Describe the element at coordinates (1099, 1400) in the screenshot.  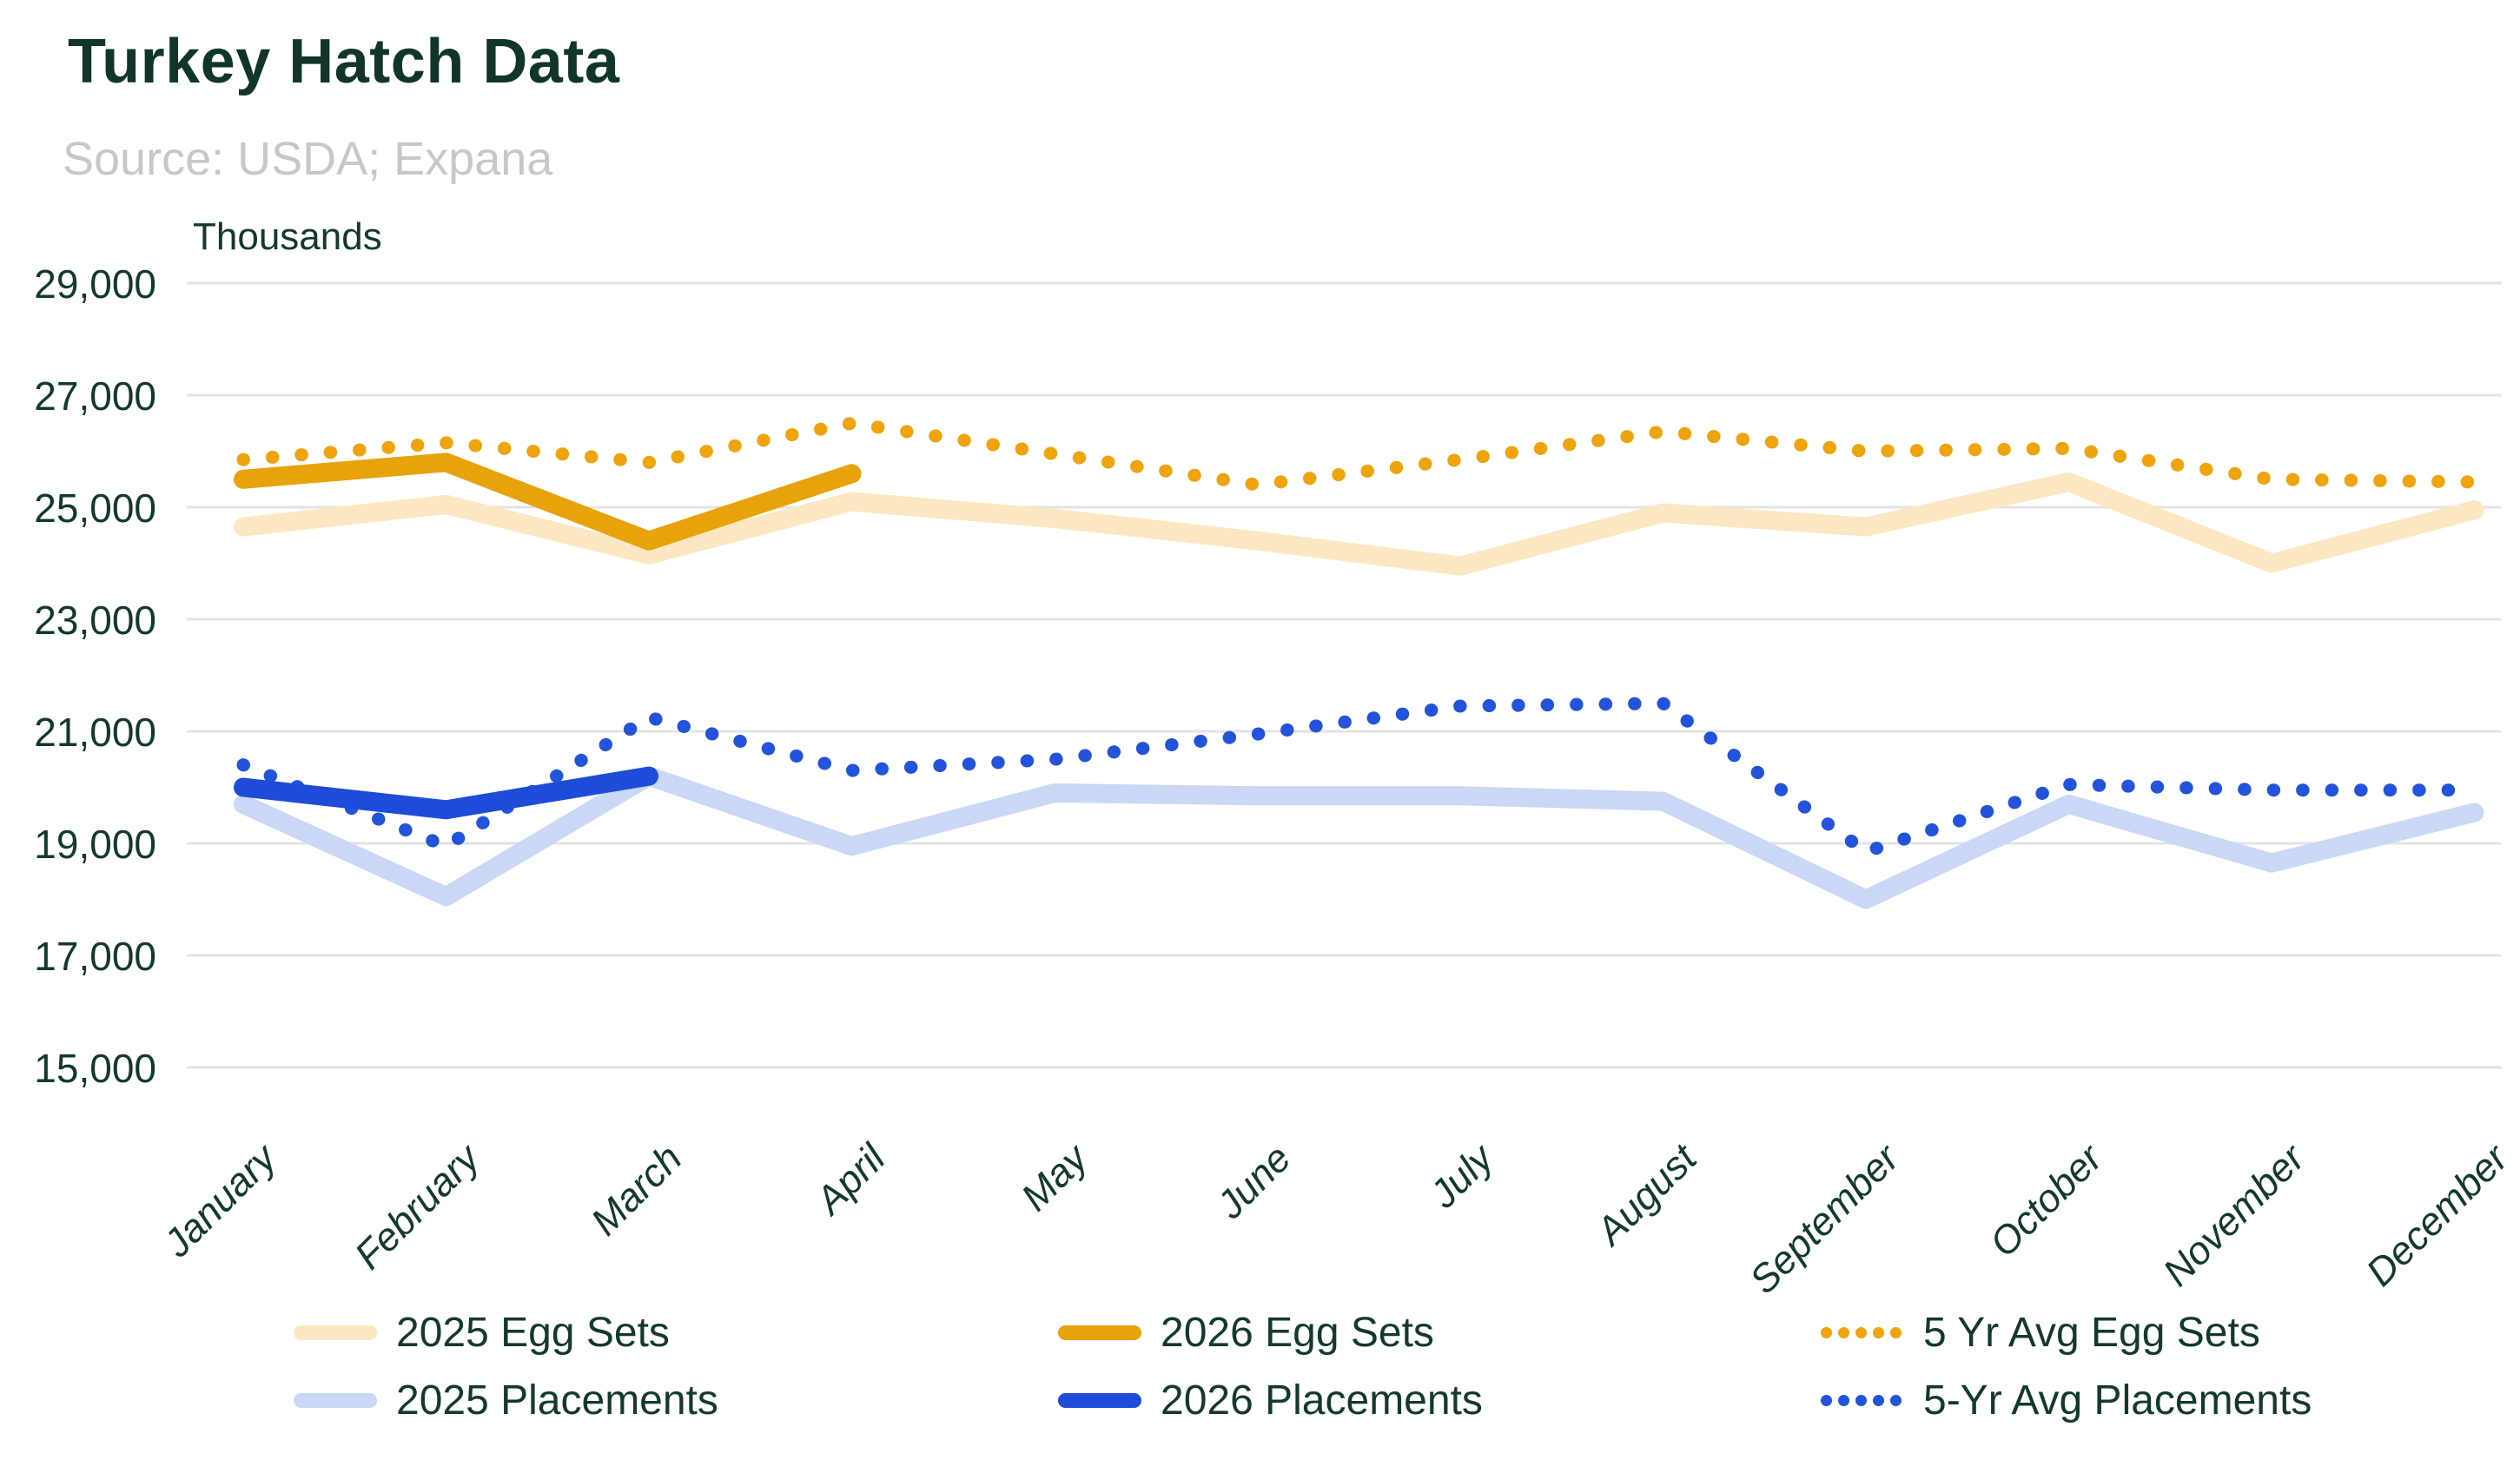
I see `legend-swatch-2026-placements` at that location.